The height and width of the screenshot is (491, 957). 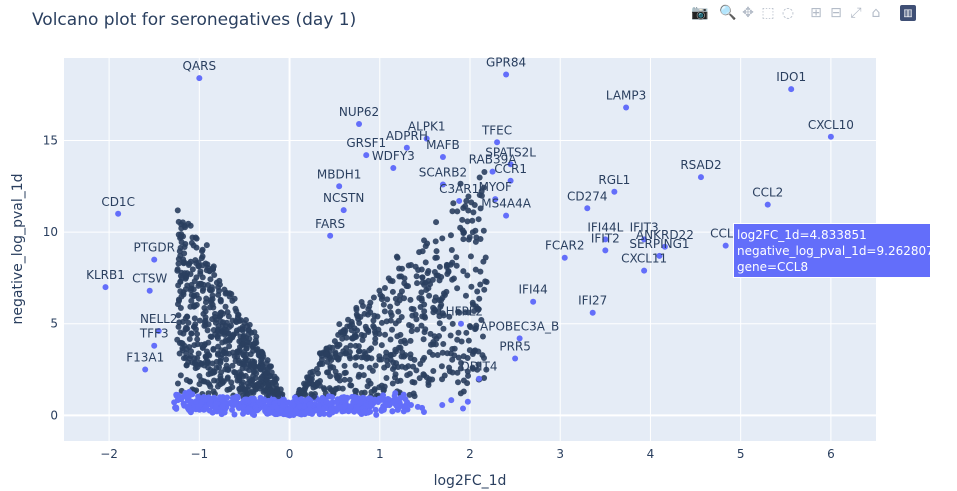 What do you see at coordinates (427, 127) in the screenshot?
I see `gene-label: ALPK1` at bounding box center [427, 127].